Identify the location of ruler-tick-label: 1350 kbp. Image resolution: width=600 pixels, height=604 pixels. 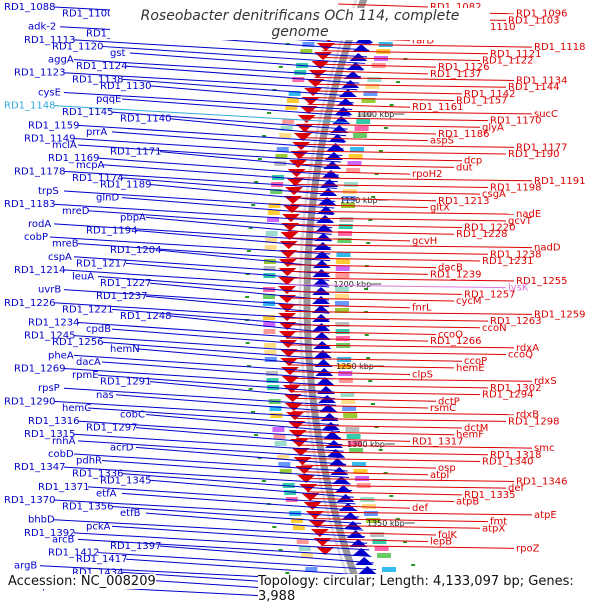
(386, 523).